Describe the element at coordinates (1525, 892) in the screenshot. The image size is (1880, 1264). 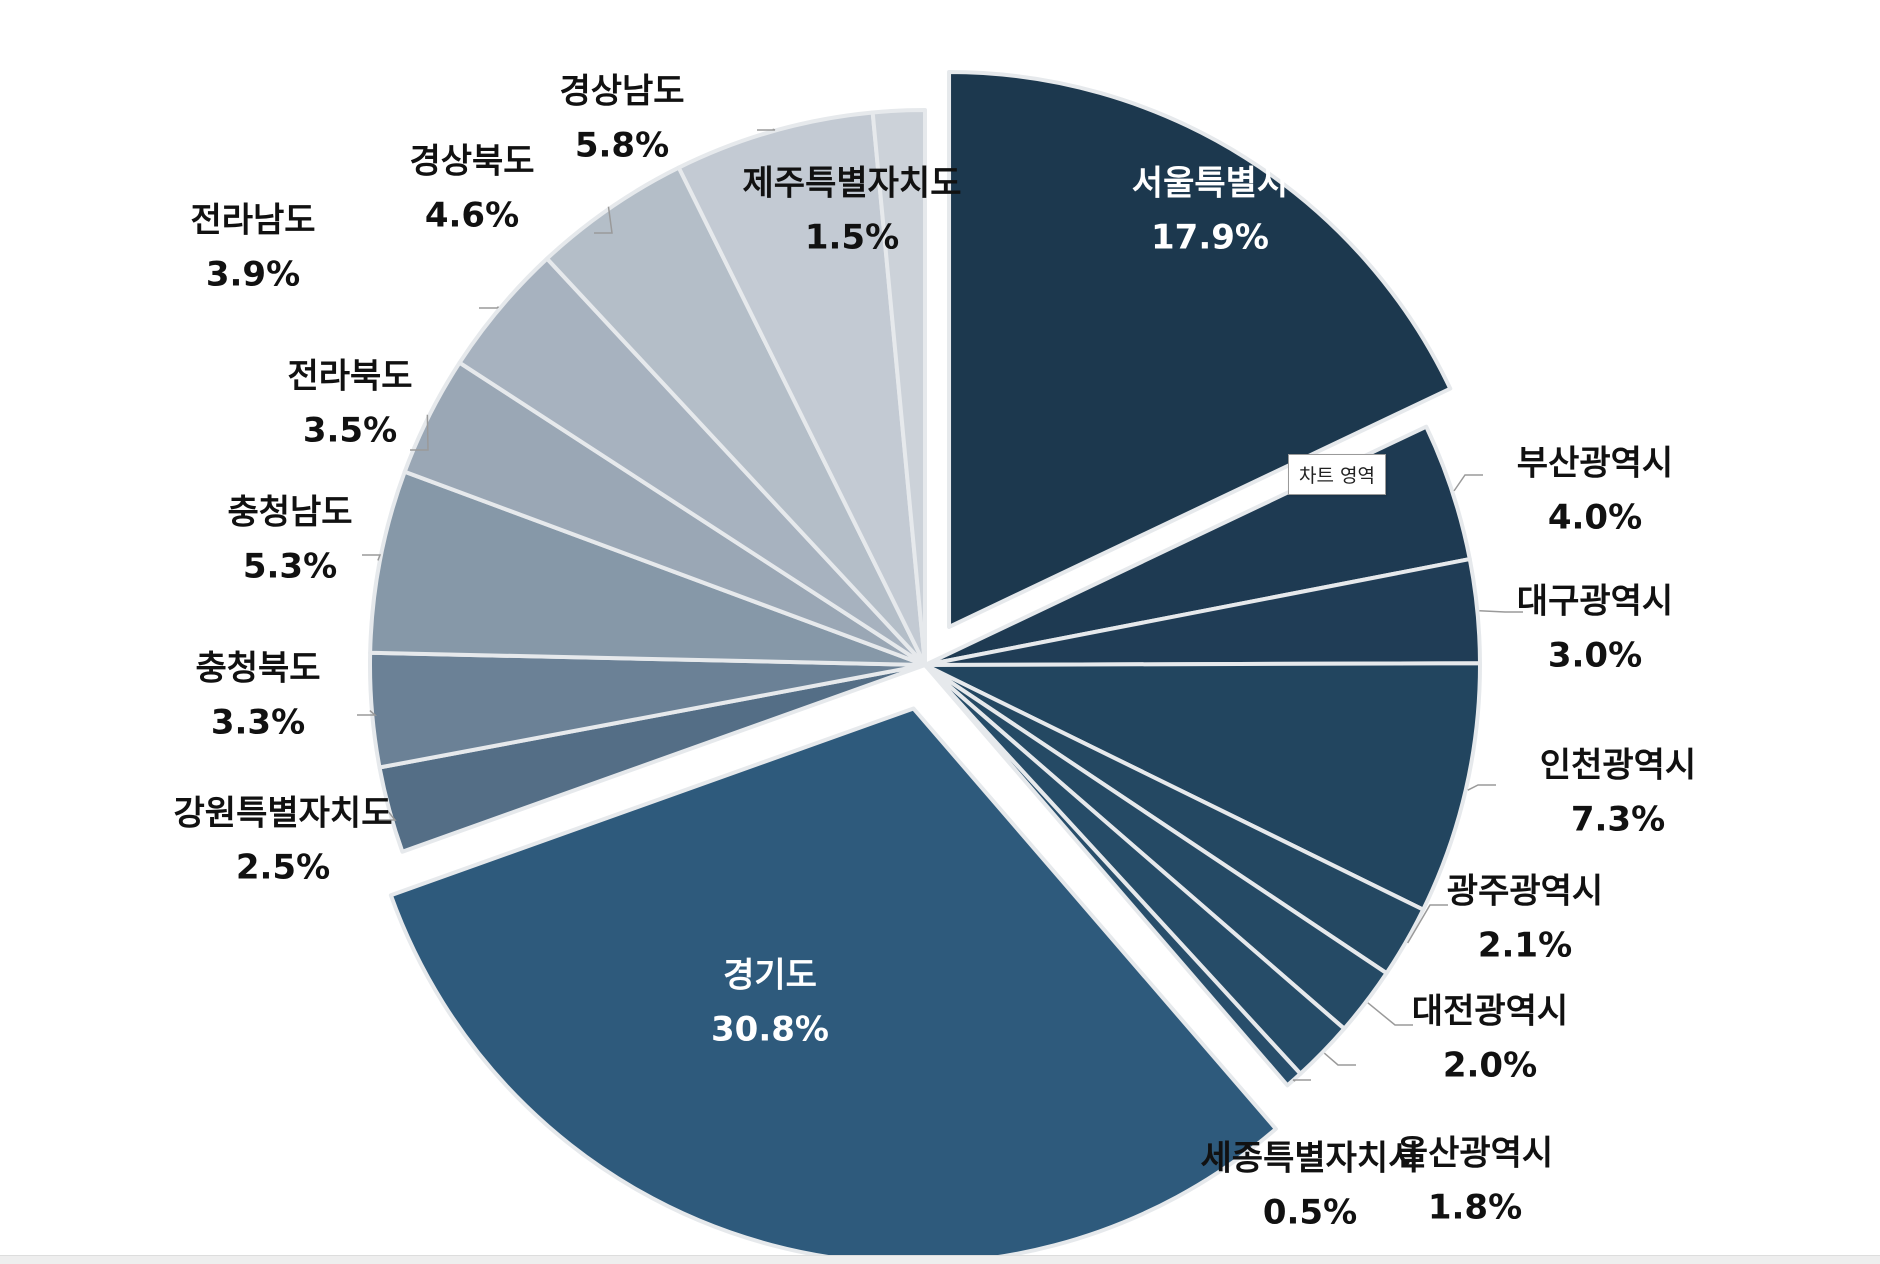
I see `slice-label-5: 광주광역시` at that location.